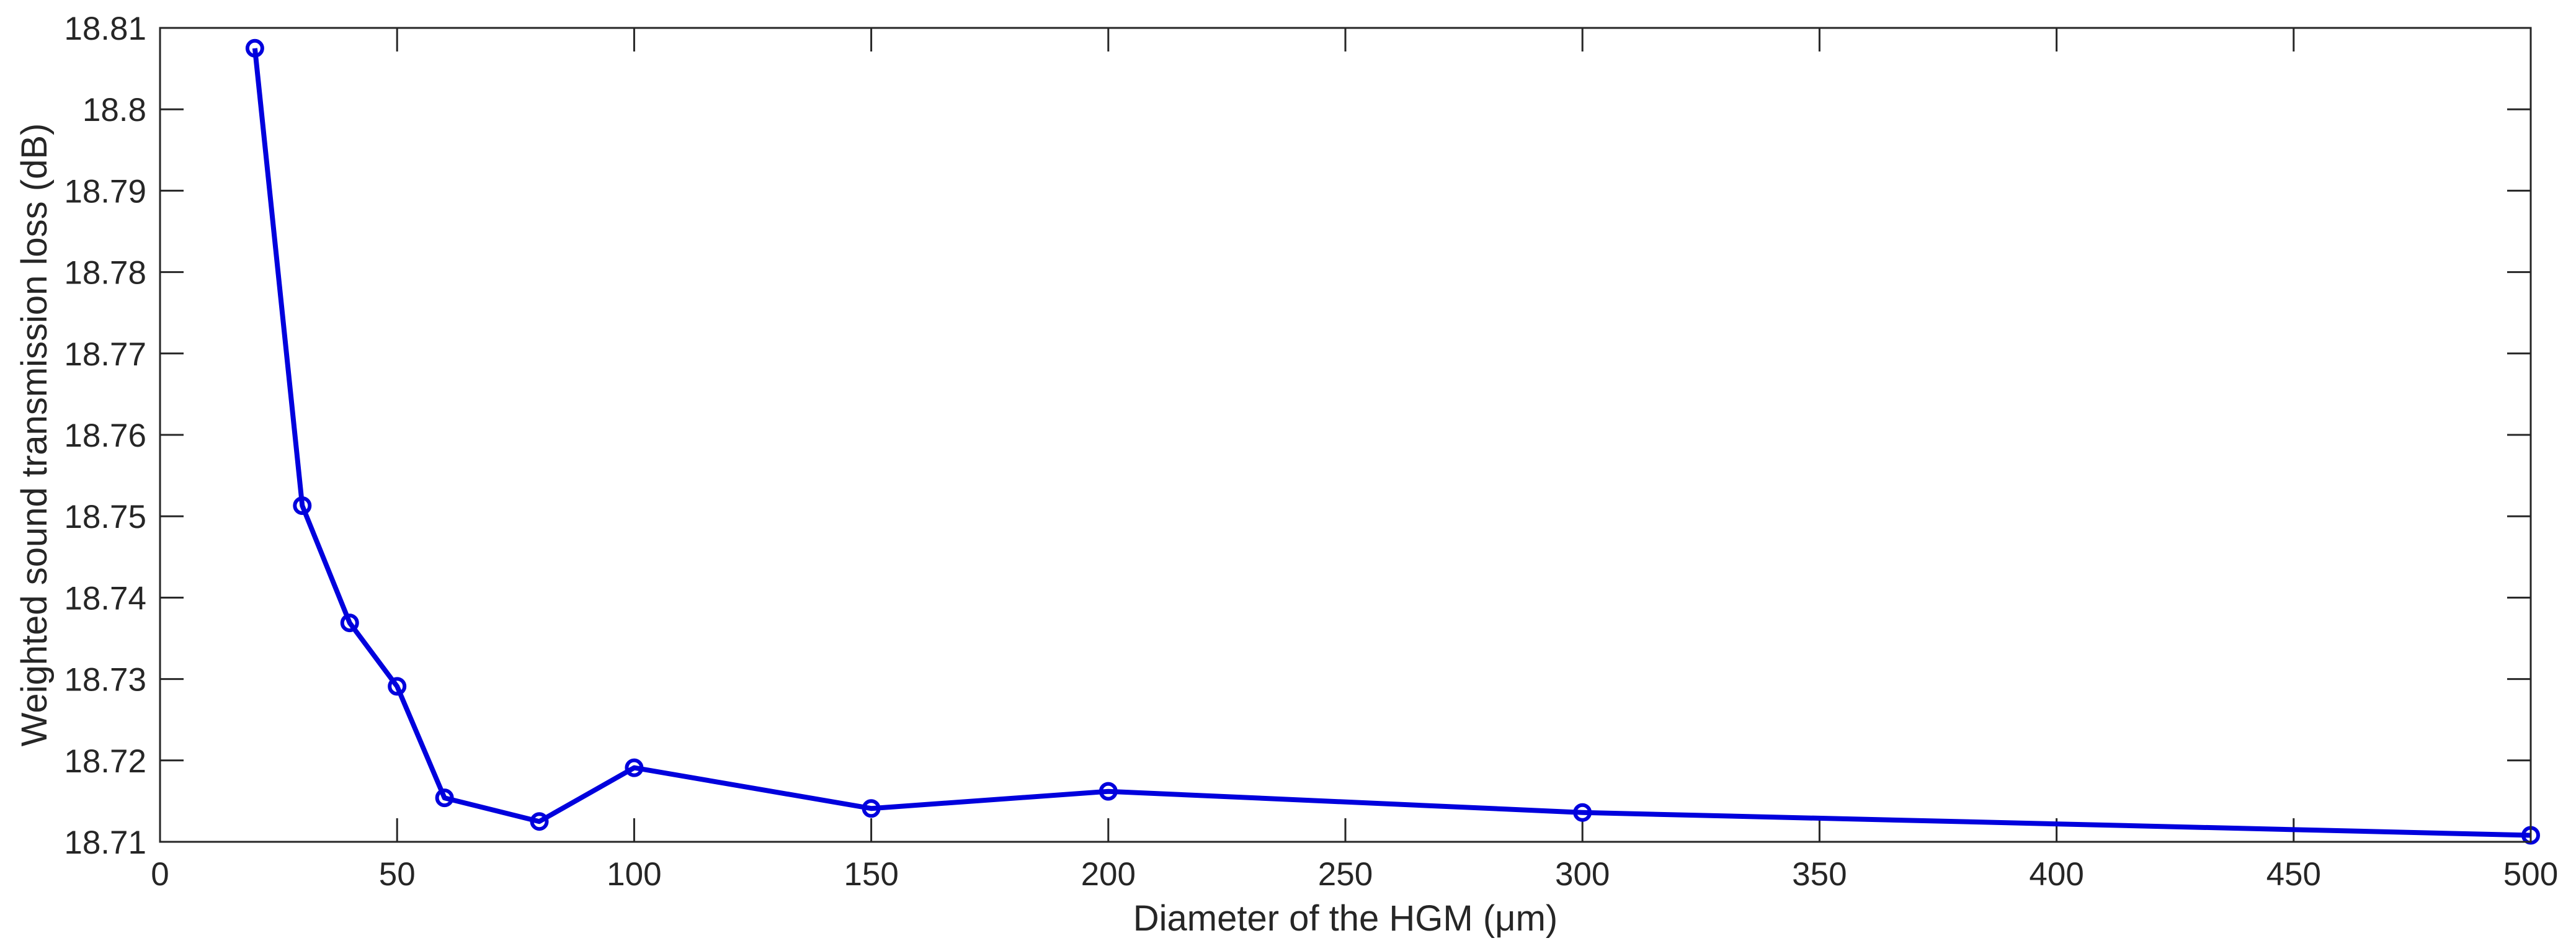  What do you see at coordinates (34, 435) in the screenshot?
I see `y-axis-label: Weighted sound transmission loss (dB)` at bounding box center [34, 435].